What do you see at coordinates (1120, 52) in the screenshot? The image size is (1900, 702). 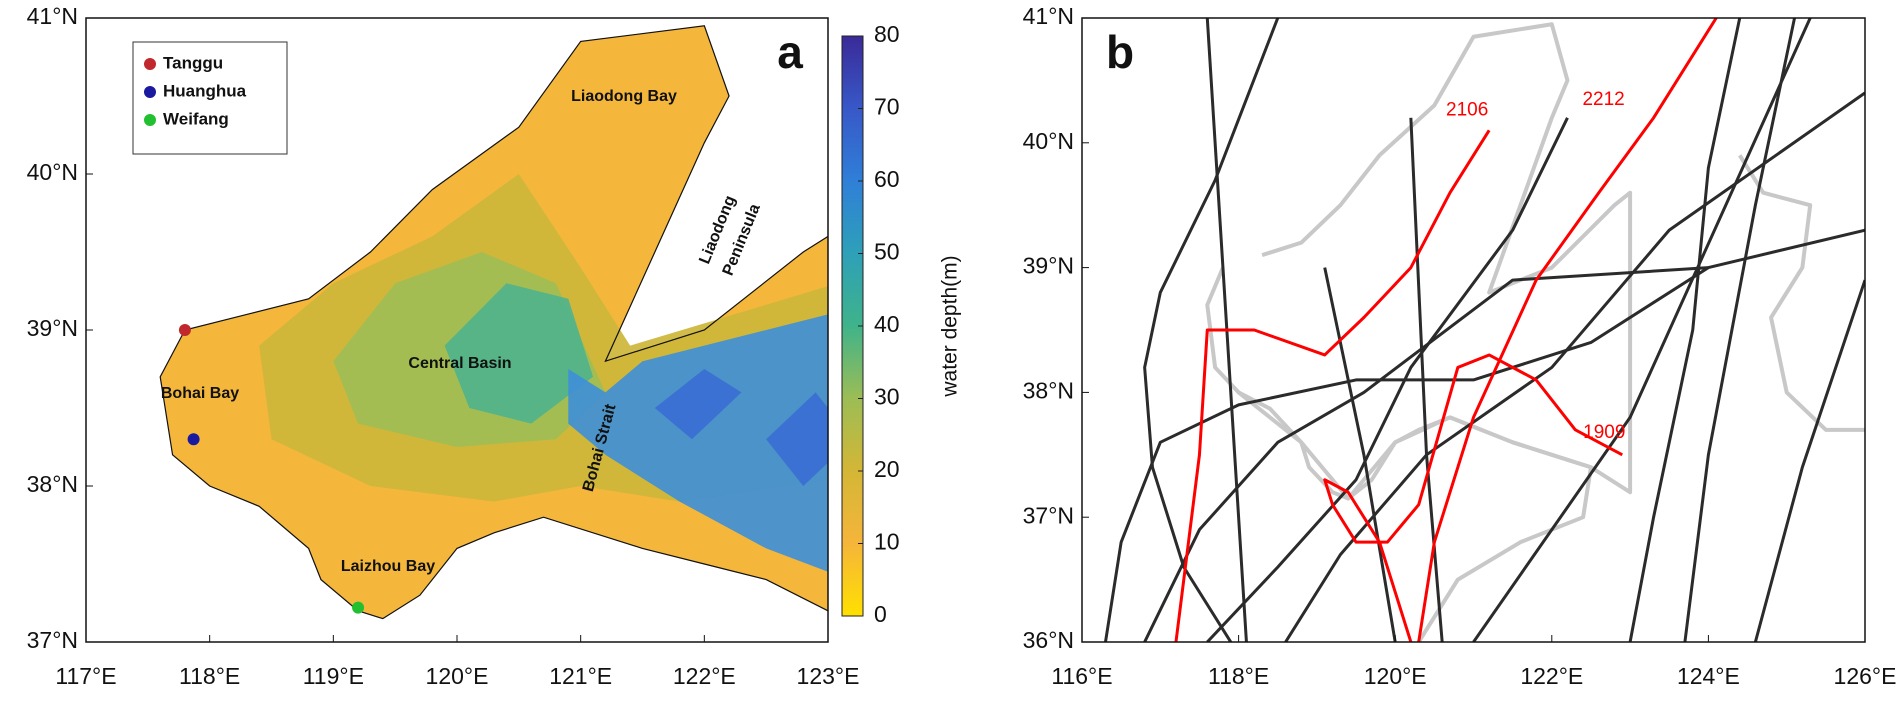 I see `panel-label: b` at bounding box center [1120, 52].